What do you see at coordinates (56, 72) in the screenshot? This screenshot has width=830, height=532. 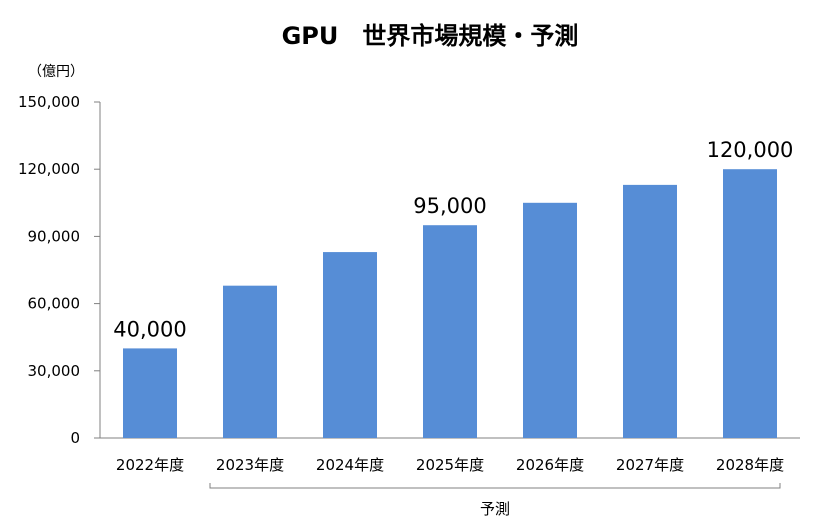 I see `y-axis-unit-label: （億円）` at bounding box center [56, 72].